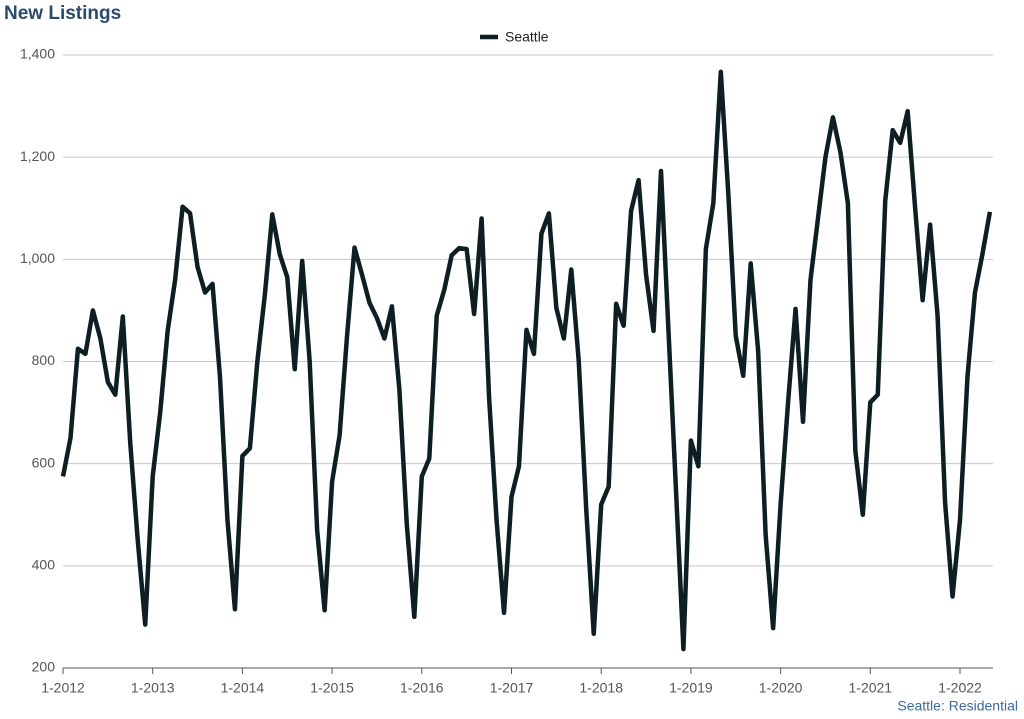 This screenshot has width=1024, height=719. What do you see at coordinates (44, 667) in the screenshot?
I see `y-tick-label: 200` at bounding box center [44, 667].